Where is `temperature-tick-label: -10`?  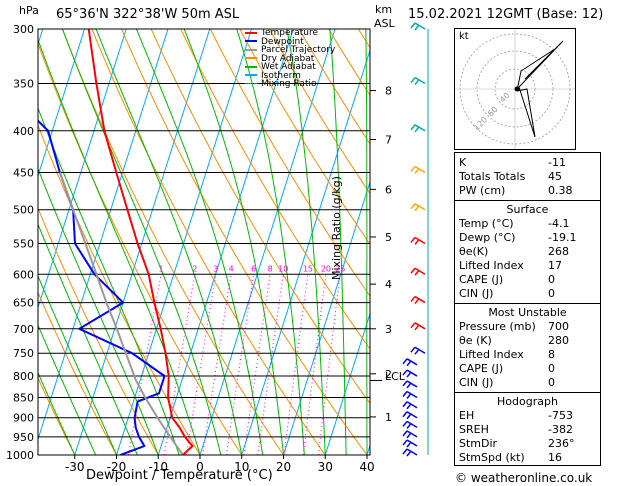
temperature-tick-label: -10 is located at coordinates (158, 467).